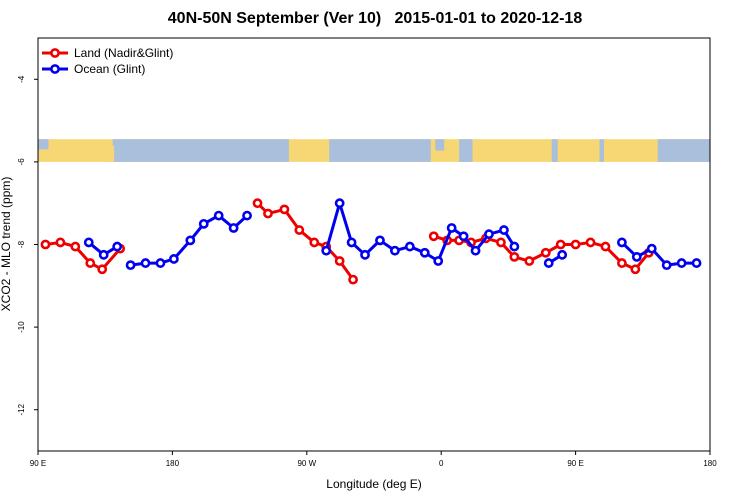 The image size is (750, 500). I want to click on map-land-patch, so click(110, 153).